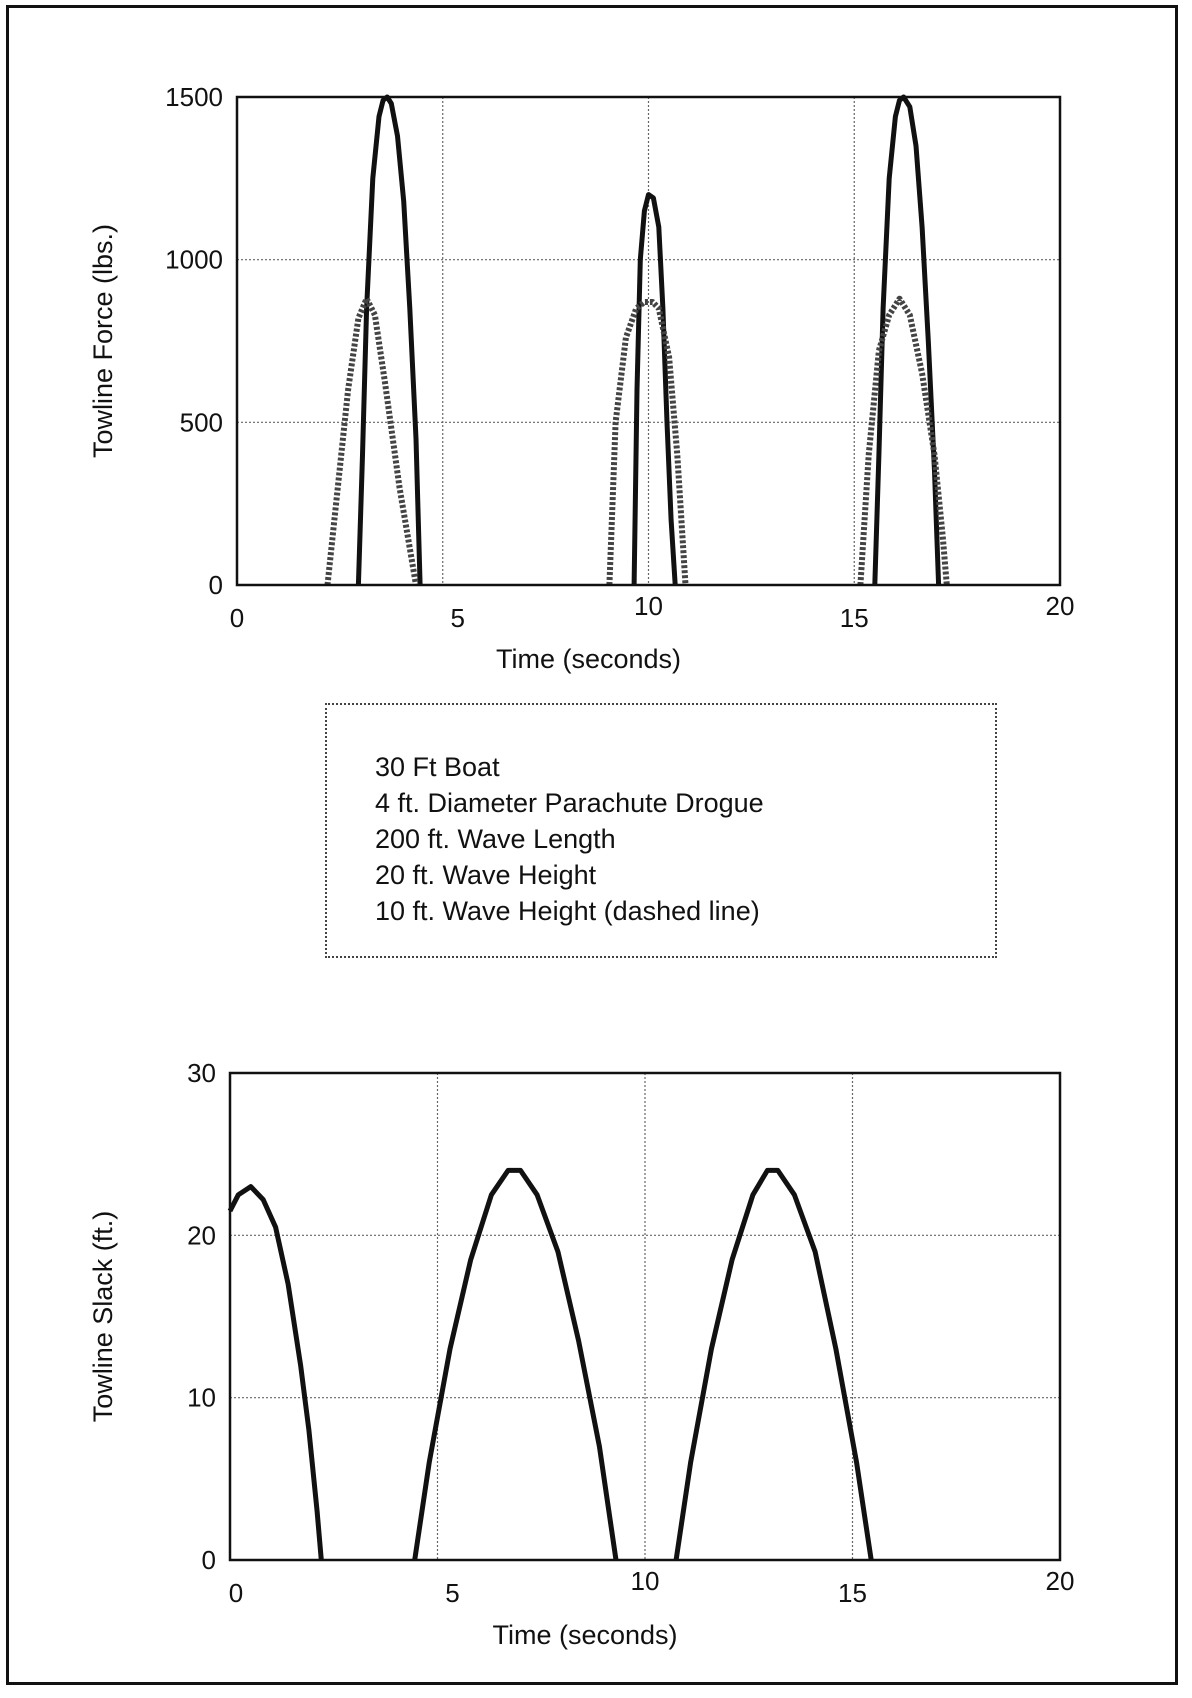  Describe the element at coordinates (486, 875) in the screenshot. I see `legend-line-wave-height-20: 20 ft. Wave Height` at that location.